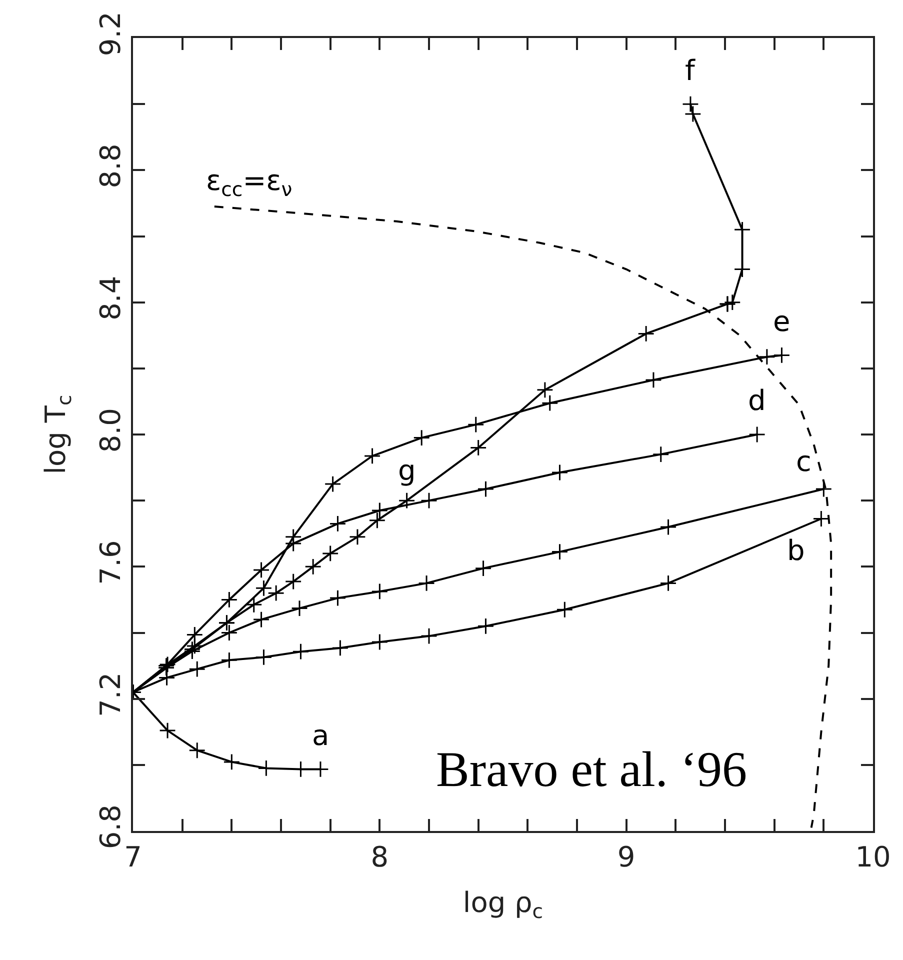 The height and width of the screenshot is (960, 903). What do you see at coordinates (133, 857) in the screenshot?
I see `x-tick-label: 7` at bounding box center [133, 857].